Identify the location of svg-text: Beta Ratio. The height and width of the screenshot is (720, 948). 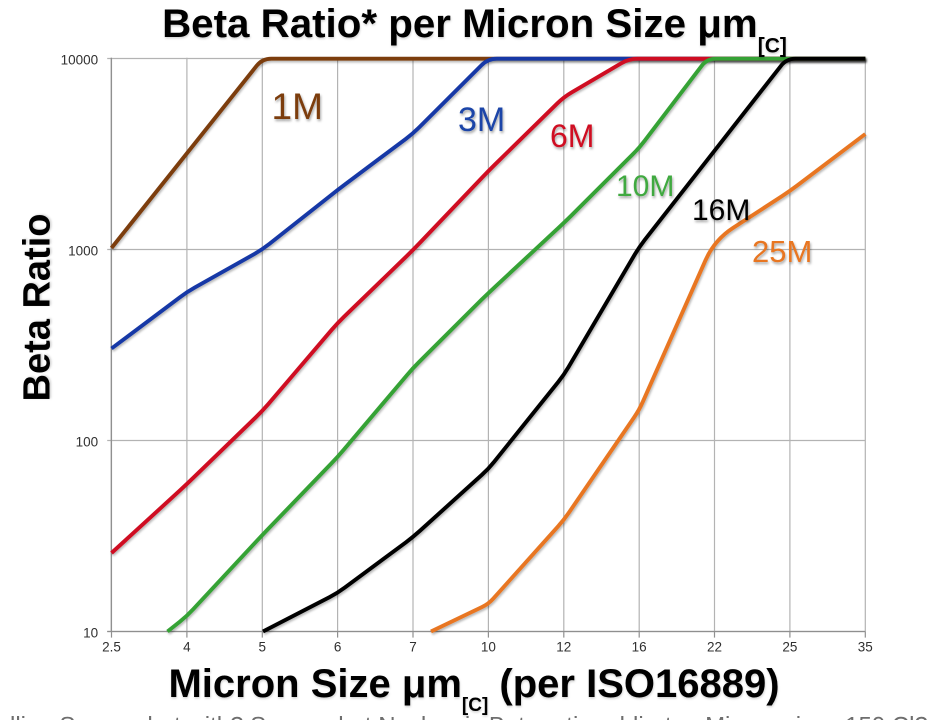
(38, 308).